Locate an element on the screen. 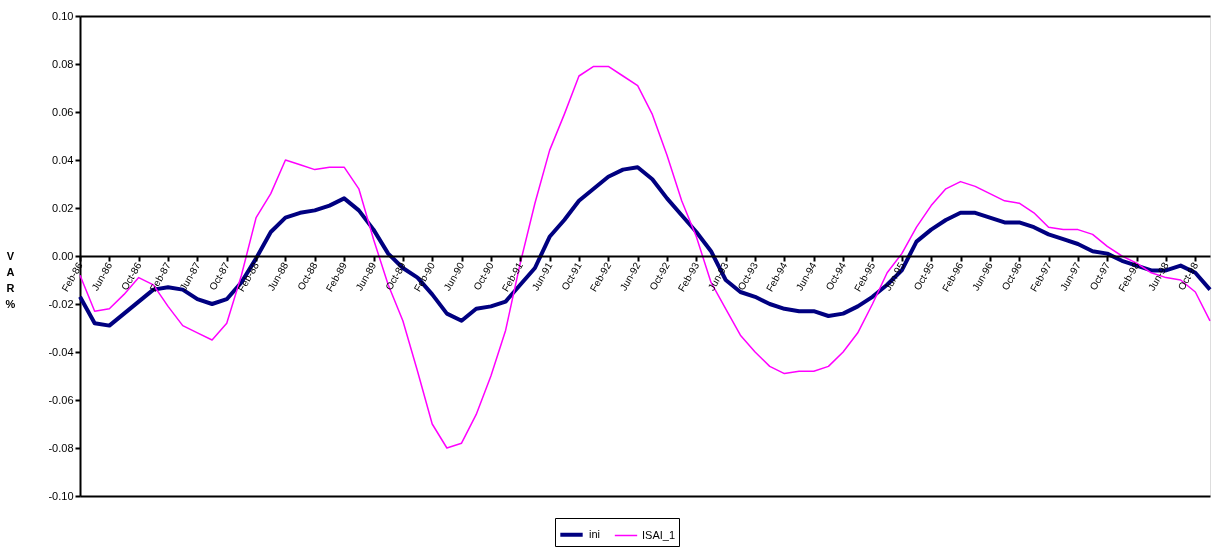  legend-label: ini is located at coordinates (595, 533).